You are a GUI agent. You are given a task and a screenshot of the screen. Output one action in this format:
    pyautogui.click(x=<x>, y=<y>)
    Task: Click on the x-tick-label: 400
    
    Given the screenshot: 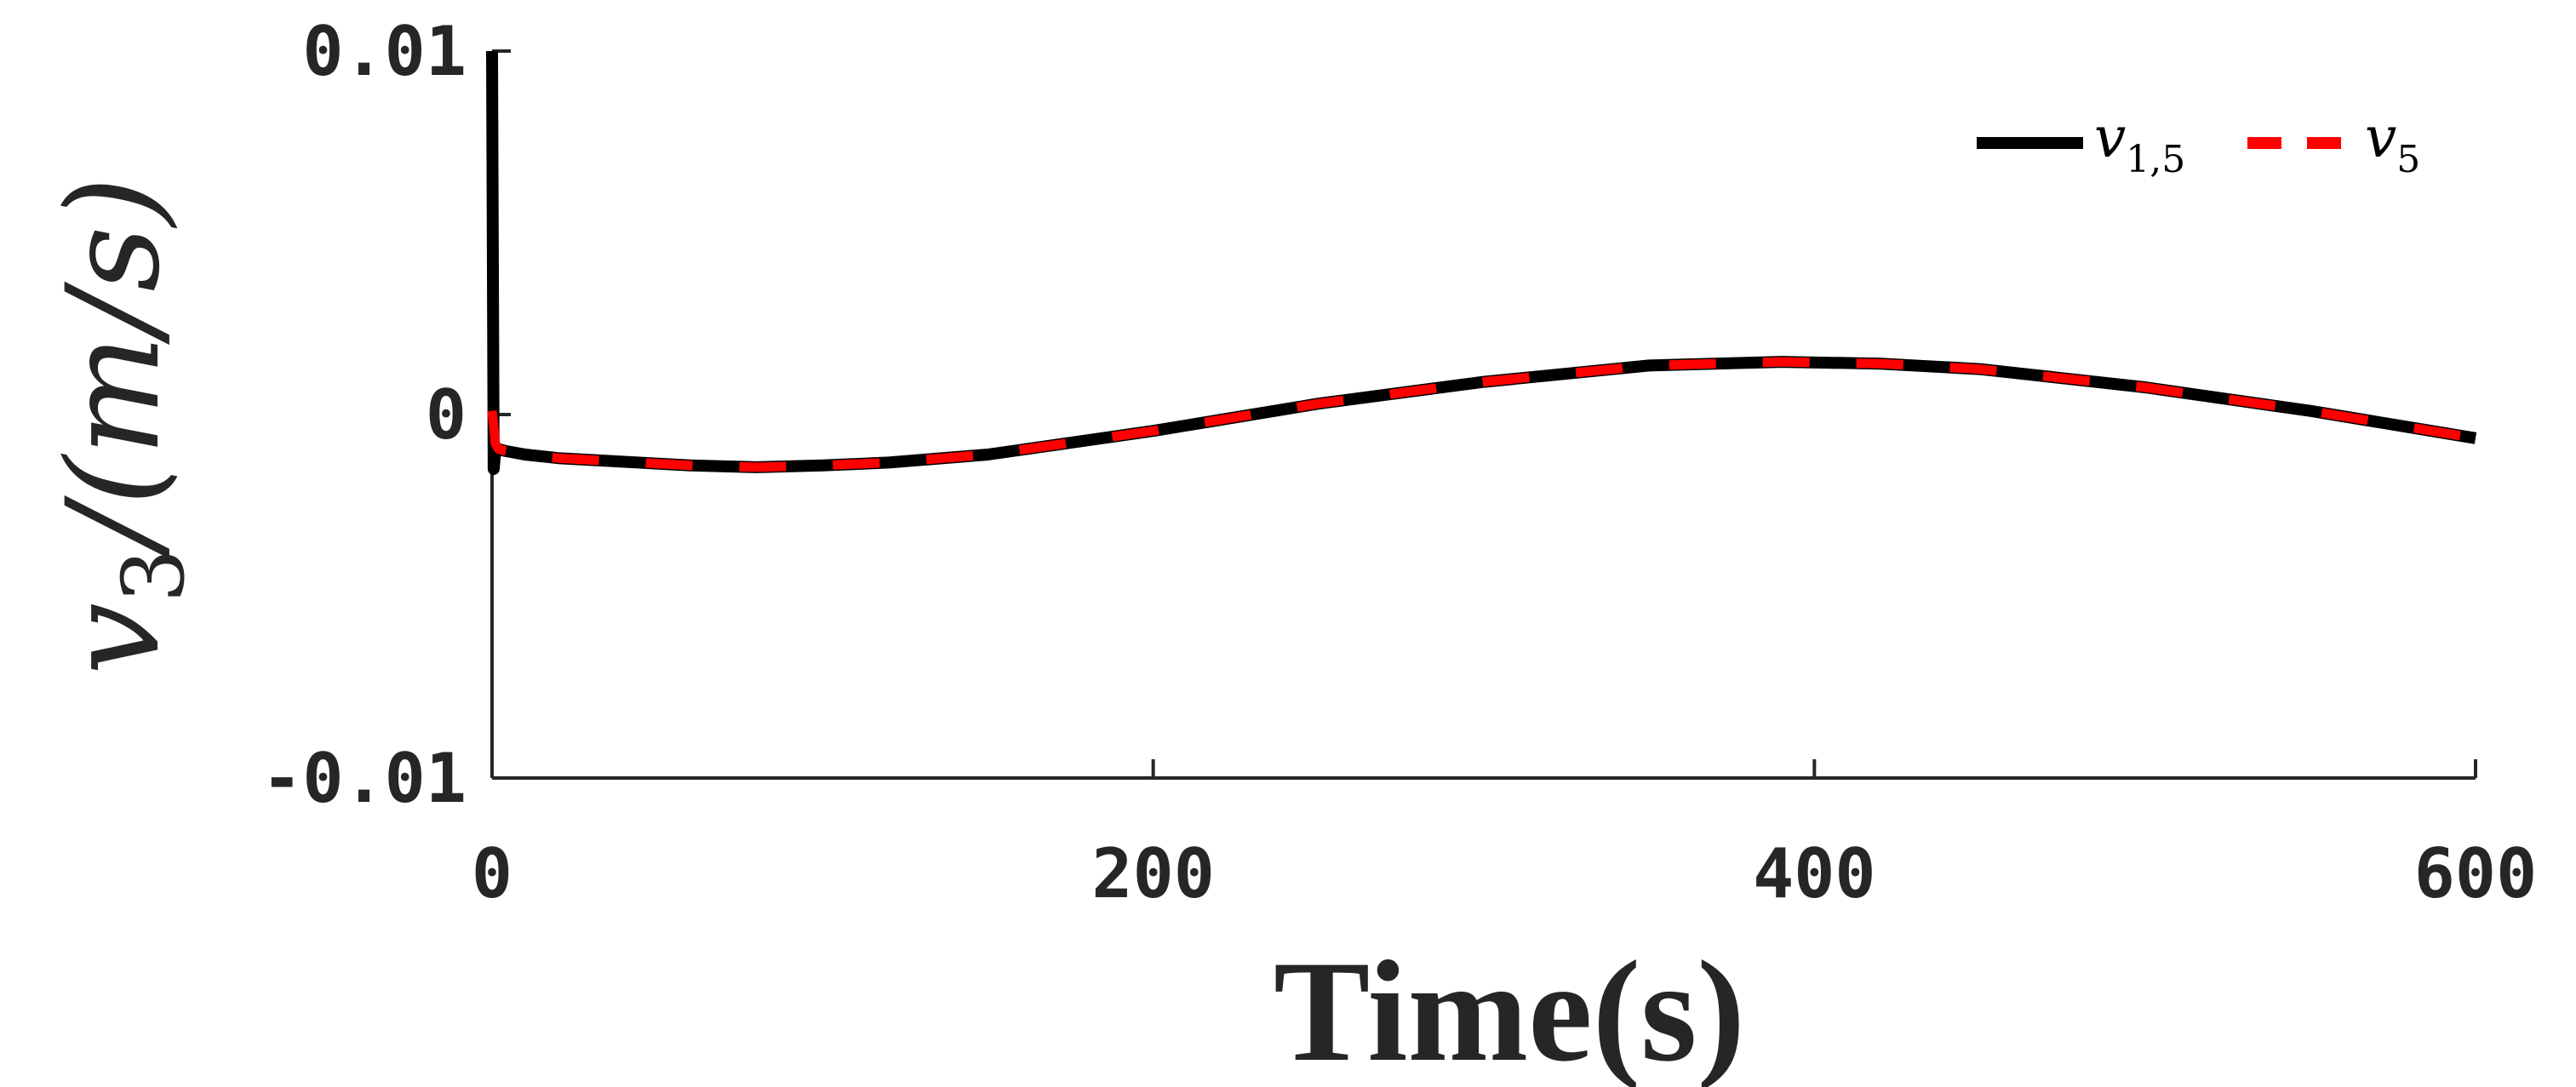 What is the action you would take?
    pyautogui.click(x=1815, y=873)
    